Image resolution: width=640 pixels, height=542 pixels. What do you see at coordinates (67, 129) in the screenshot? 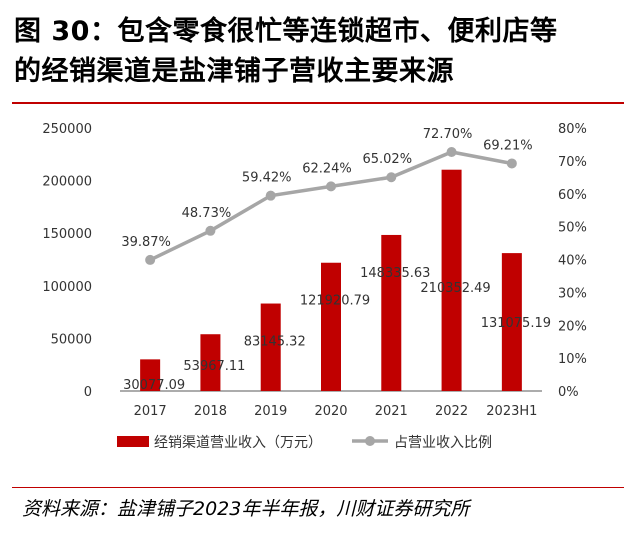
I see `left-tick-label: 250000` at bounding box center [67, 129].